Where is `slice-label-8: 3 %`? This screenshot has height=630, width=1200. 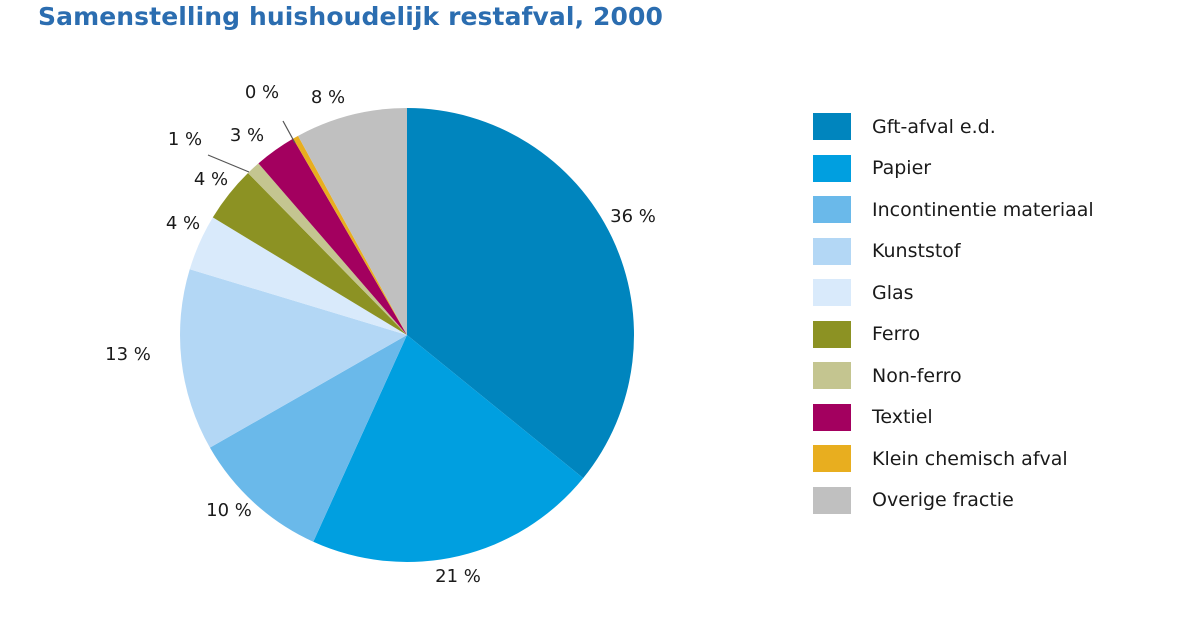
slice-label-8: 3 % is located at coordinates (247, 135).